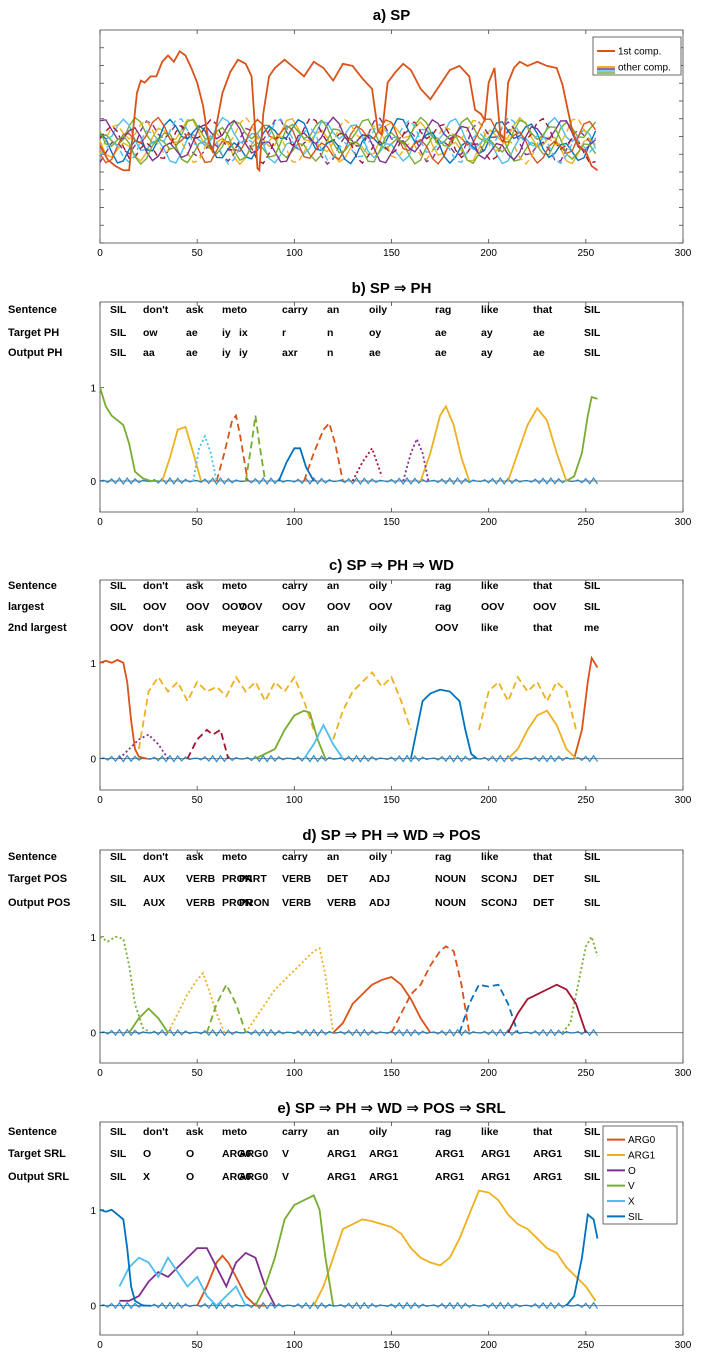  What do you see at coordinates (585, 522) in the screenshot?
I see `x-tick-label-b: 250` at bounding box center [585, 522].